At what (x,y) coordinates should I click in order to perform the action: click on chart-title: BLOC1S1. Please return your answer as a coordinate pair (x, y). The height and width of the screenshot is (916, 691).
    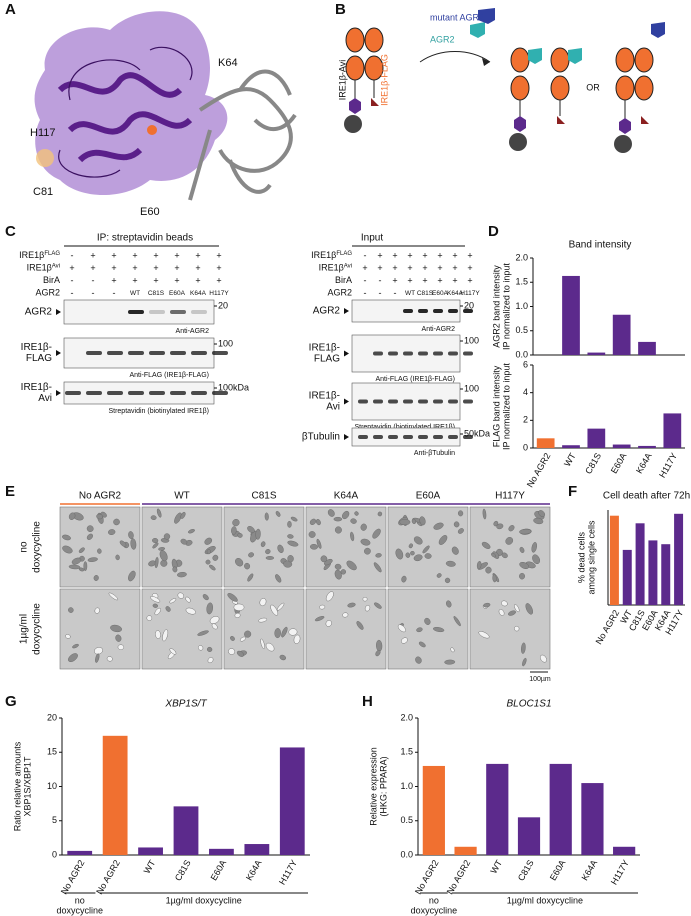
    Looking at the image, I should click on (528, 704).